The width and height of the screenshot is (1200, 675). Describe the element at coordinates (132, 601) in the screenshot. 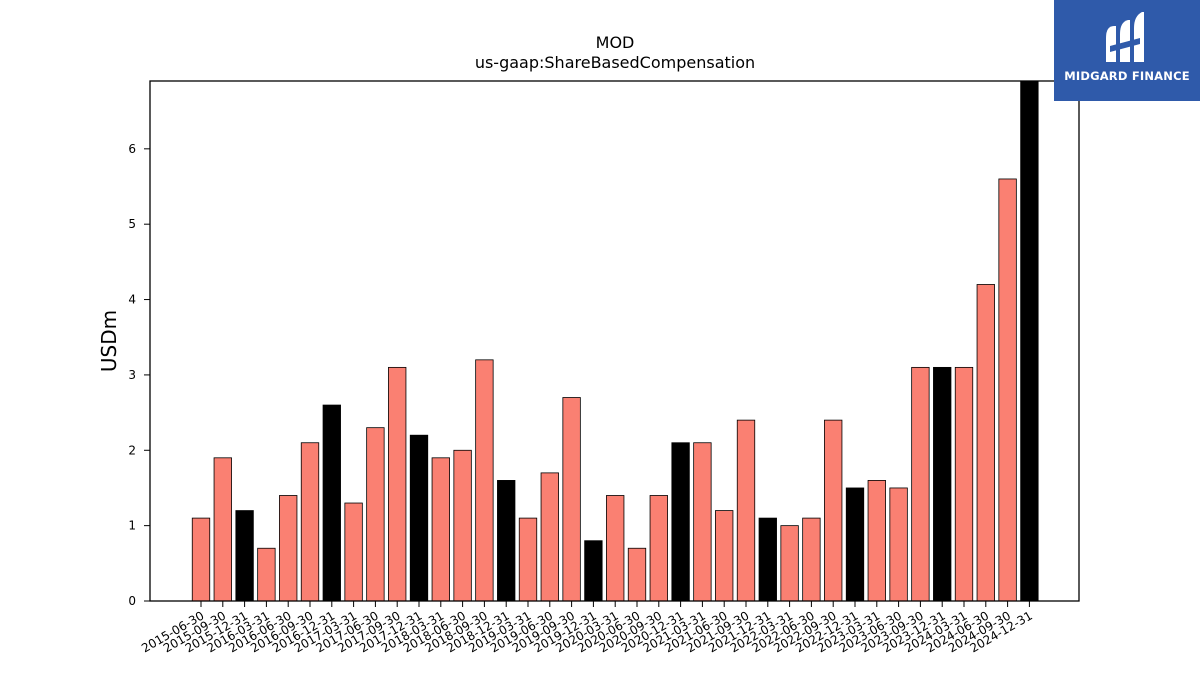

I see `y-tick-label: 0` at that location.